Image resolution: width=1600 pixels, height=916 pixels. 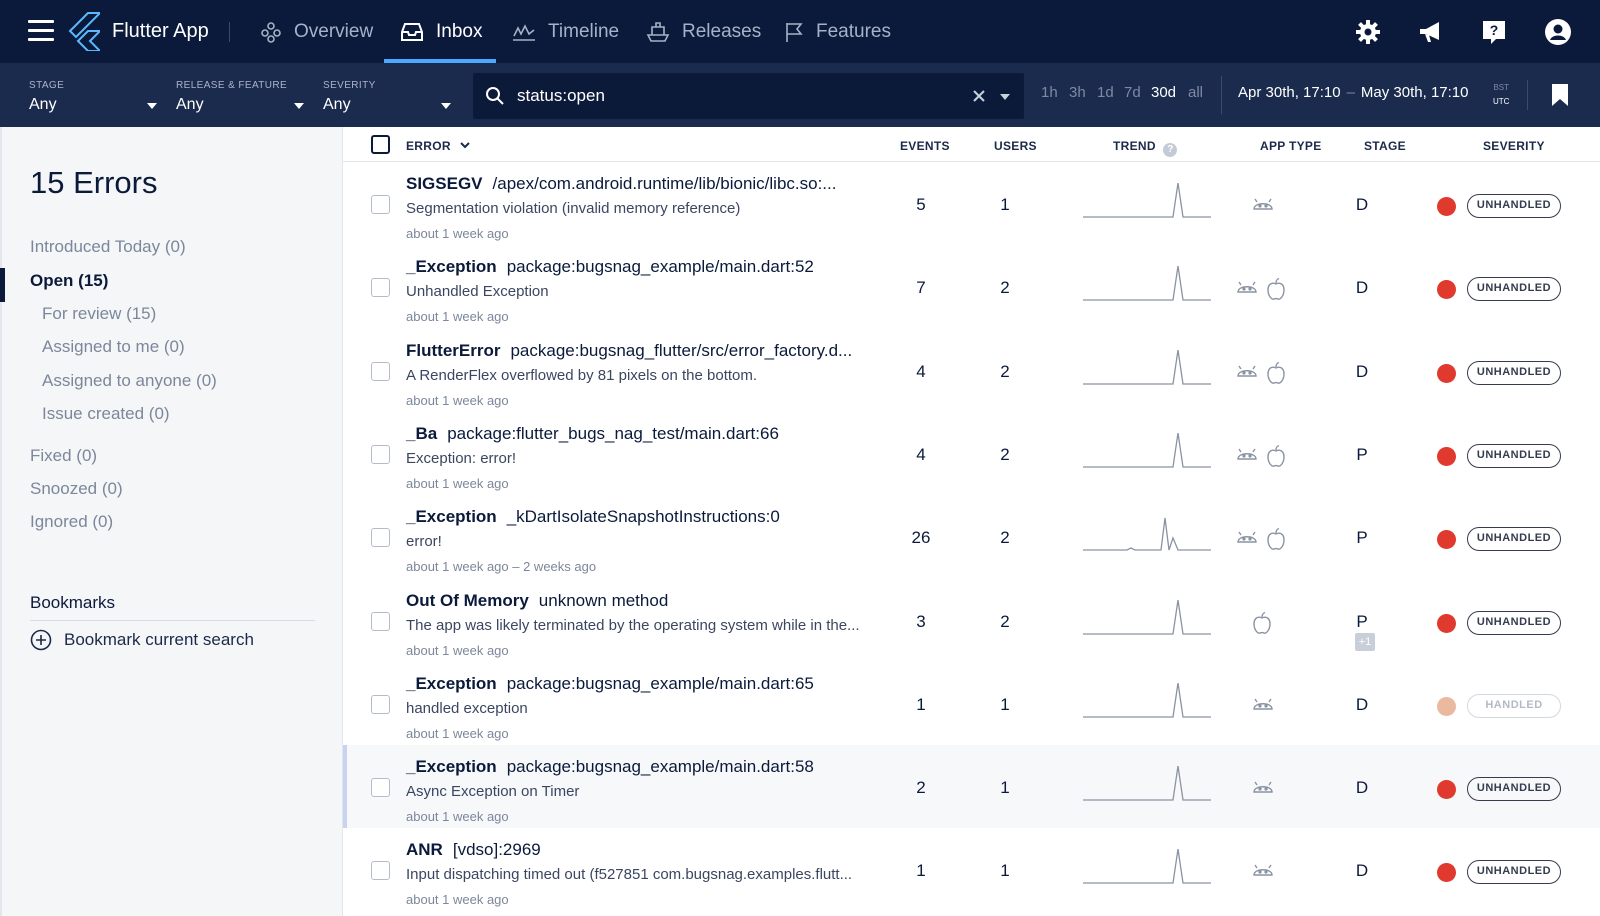 What do you see at coordinates (1170, 150) in the screenshot?
I see `help-circle-icon: ?` at bounding box center [1170, 150].